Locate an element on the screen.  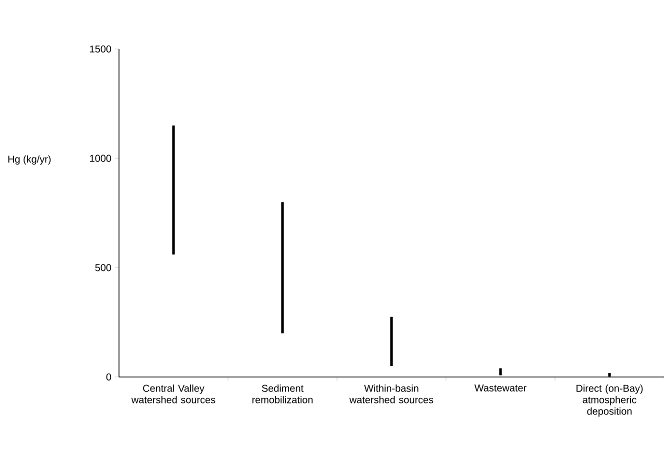
x-tick-label: Direct (on-Bay) atmospheric deposition is located at coordinates (609, 400).